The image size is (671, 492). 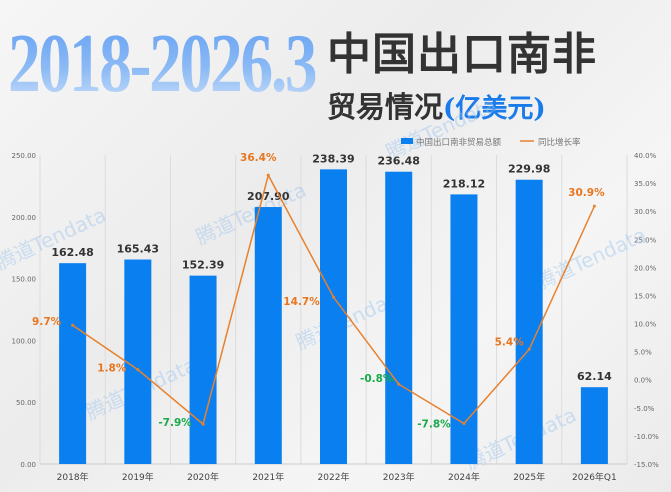 What do you see at coordinates (377, 379) in the screenshot?
I see `line-value-label: -0.8%` at bounding box center [377, 379].